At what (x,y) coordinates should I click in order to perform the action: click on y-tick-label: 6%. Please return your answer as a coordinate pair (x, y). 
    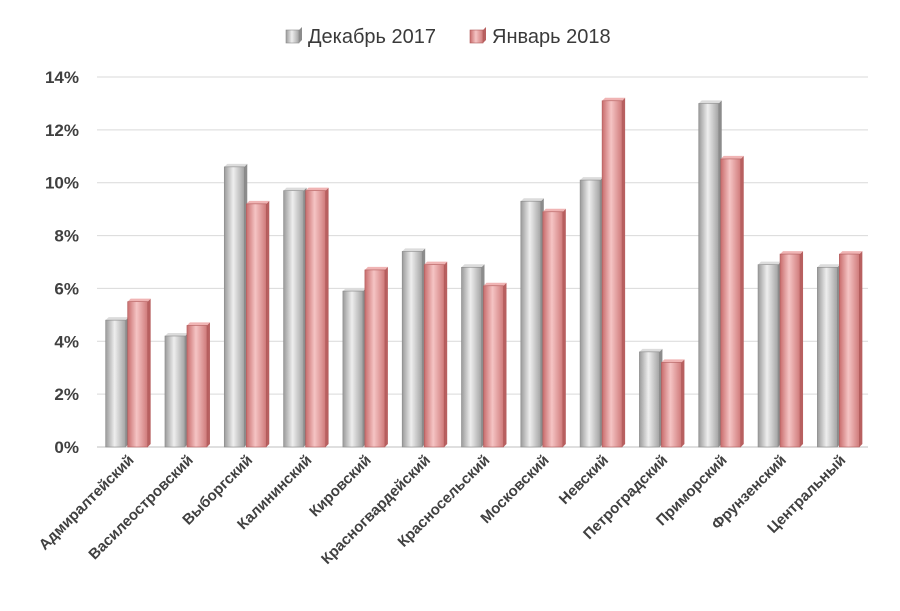
    Looking at the image, I should click on (66, 288).